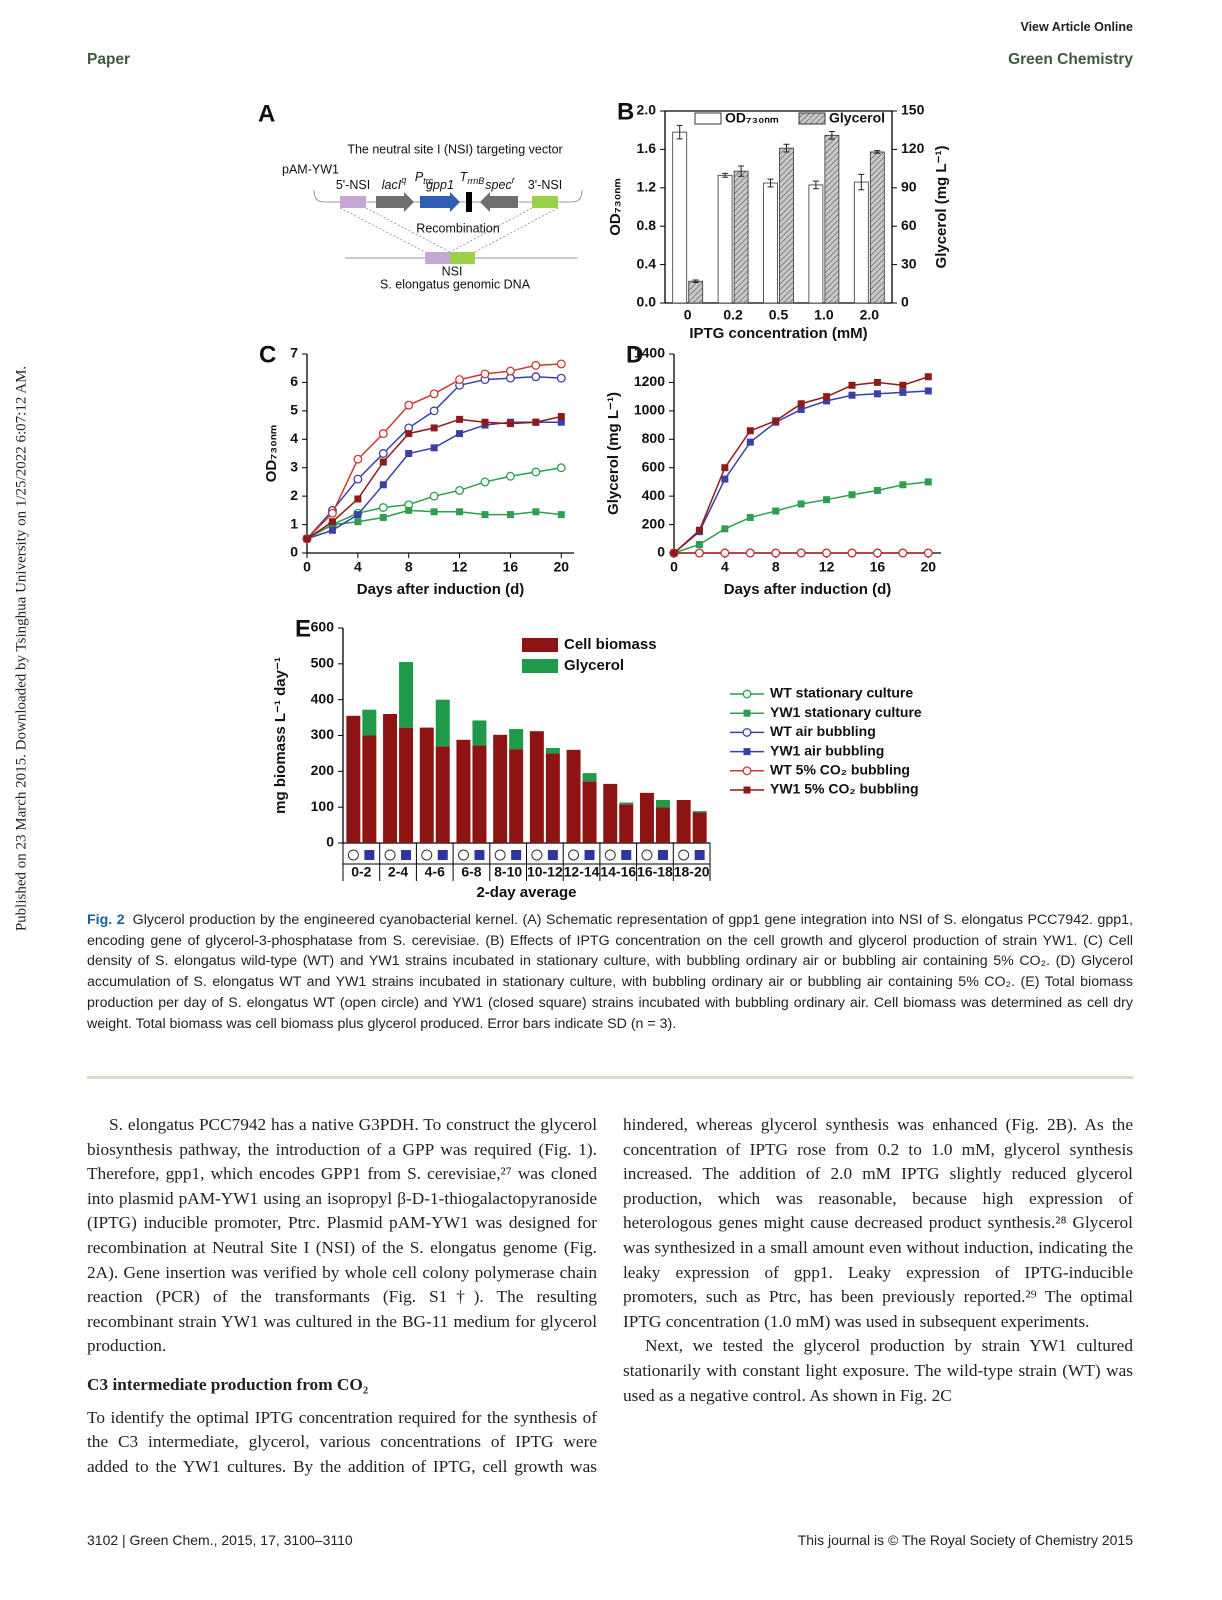  I want to click on y-tick-label: 0.4, so click(647, 263).